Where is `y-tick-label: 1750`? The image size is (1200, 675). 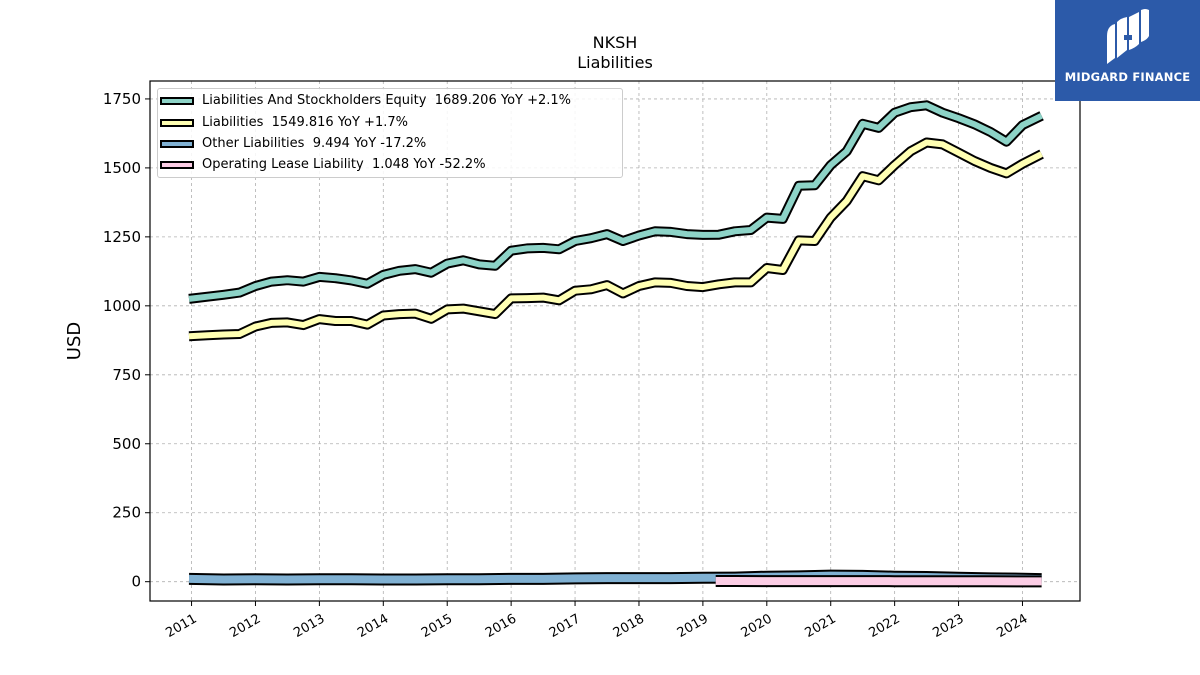
y-tick-label: 1750 is located at coordinates (122, 99).